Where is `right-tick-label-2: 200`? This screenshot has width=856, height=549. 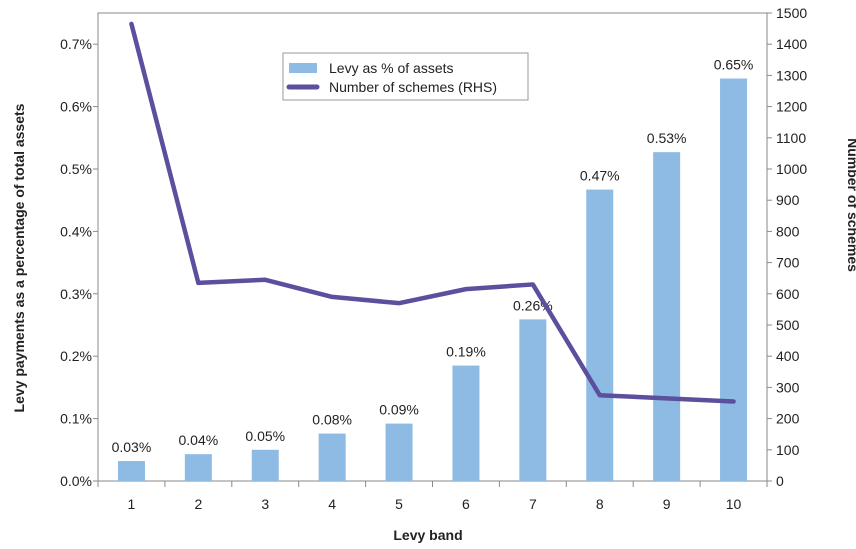
right-tick-label-2: 200 is located at coordinates (788, 419).